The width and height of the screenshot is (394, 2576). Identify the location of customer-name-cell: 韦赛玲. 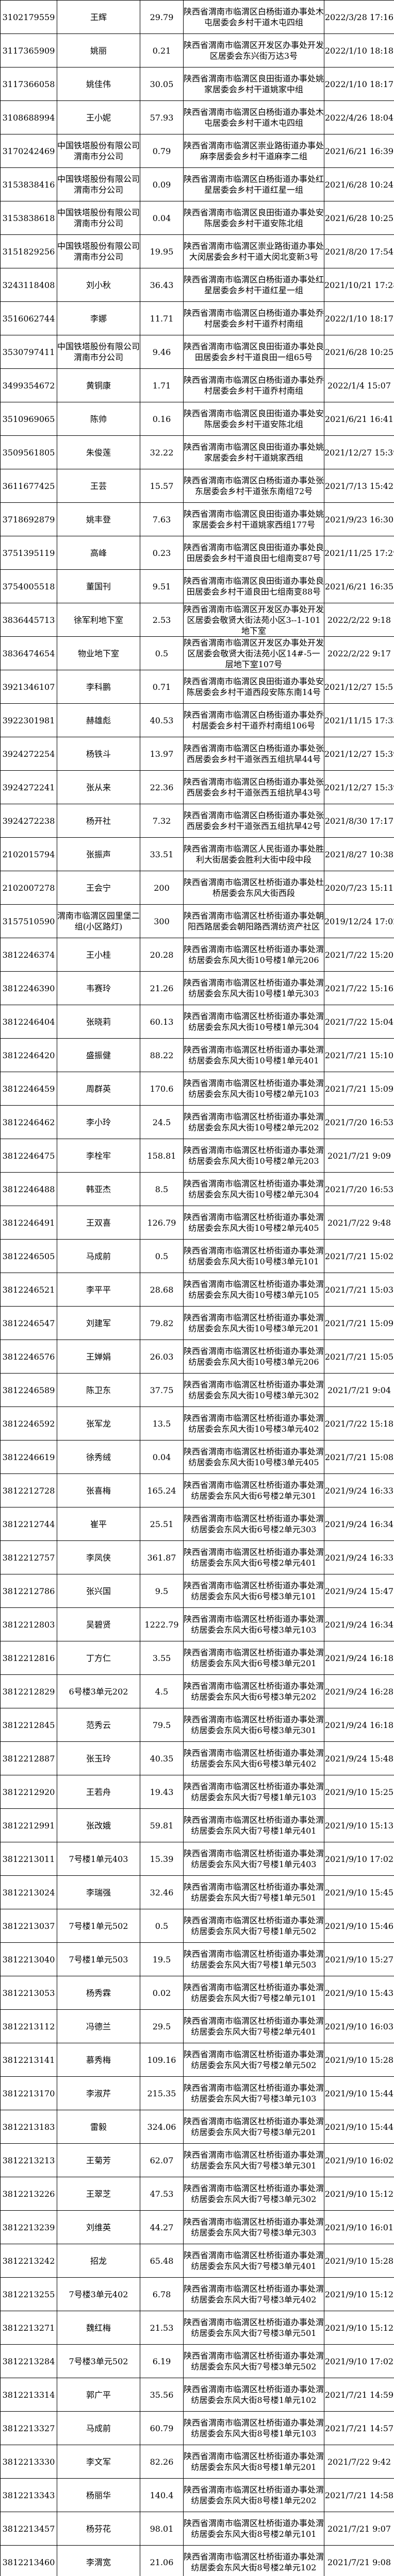
(98, 988).